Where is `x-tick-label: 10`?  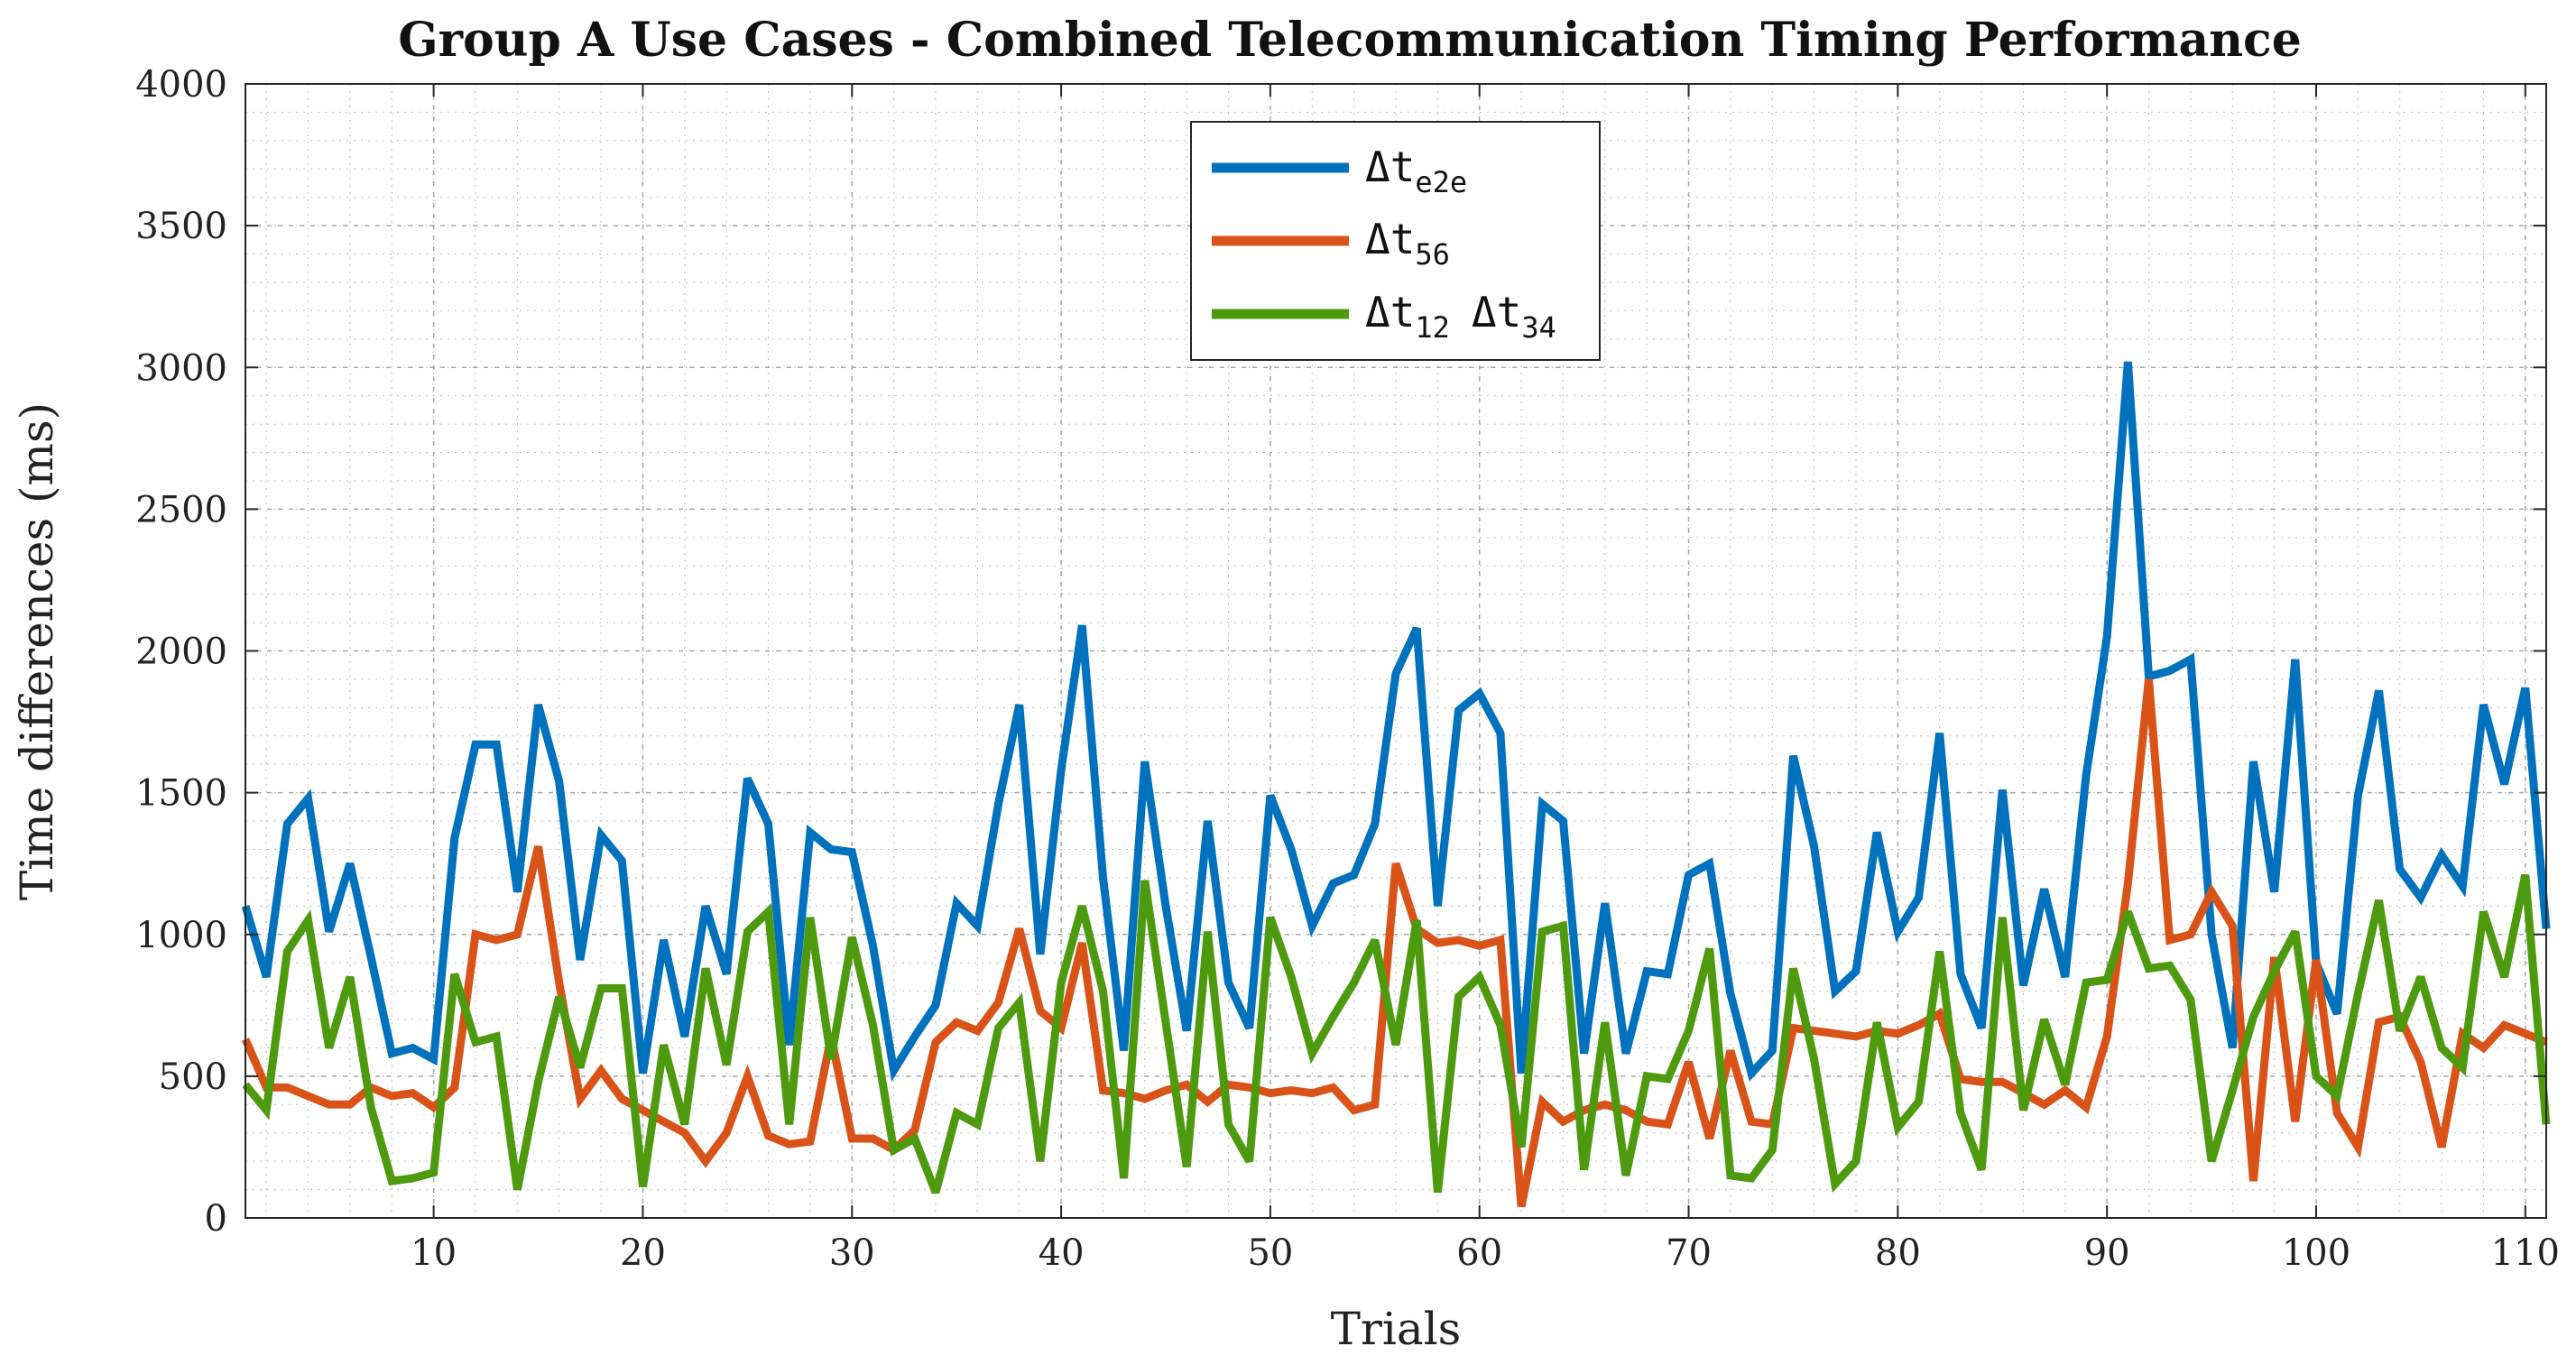
x-tick-label: 10 is located at coordinates (434, 1253).